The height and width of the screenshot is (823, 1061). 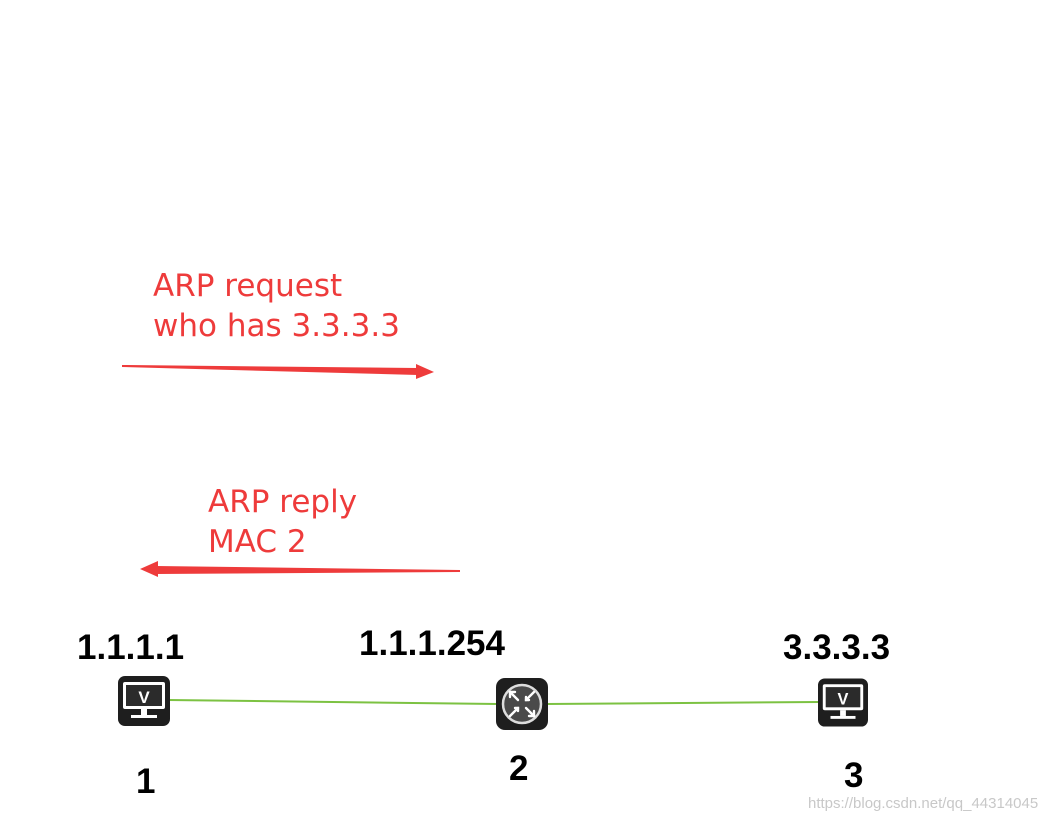 What do you see at coordinates (854, 775) in the screenshot?
I see `node-3-label: 3` at bounding box center [854, 775].